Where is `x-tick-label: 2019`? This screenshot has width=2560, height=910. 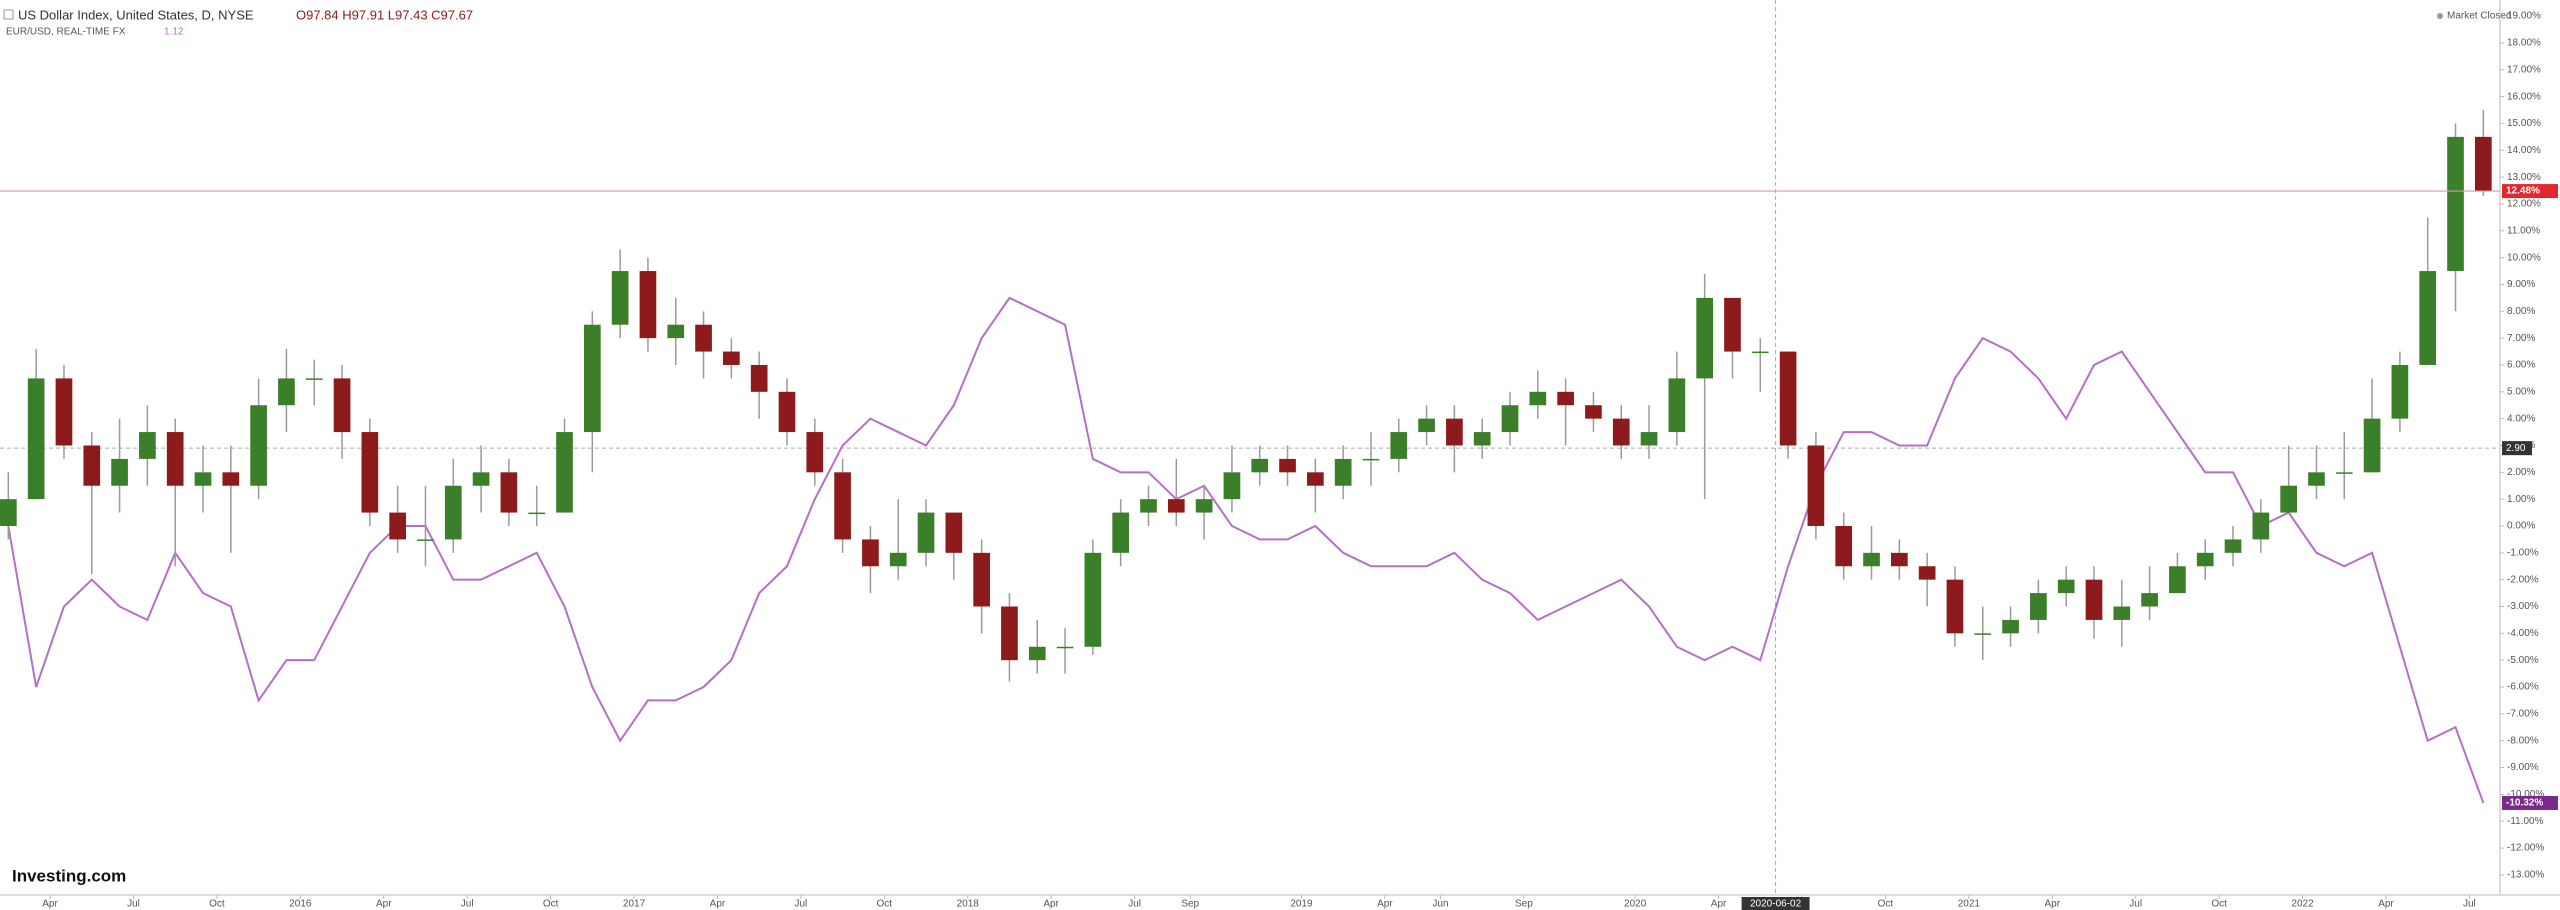
x-tick-label: 2019 is located at coordinates (1301, 904).